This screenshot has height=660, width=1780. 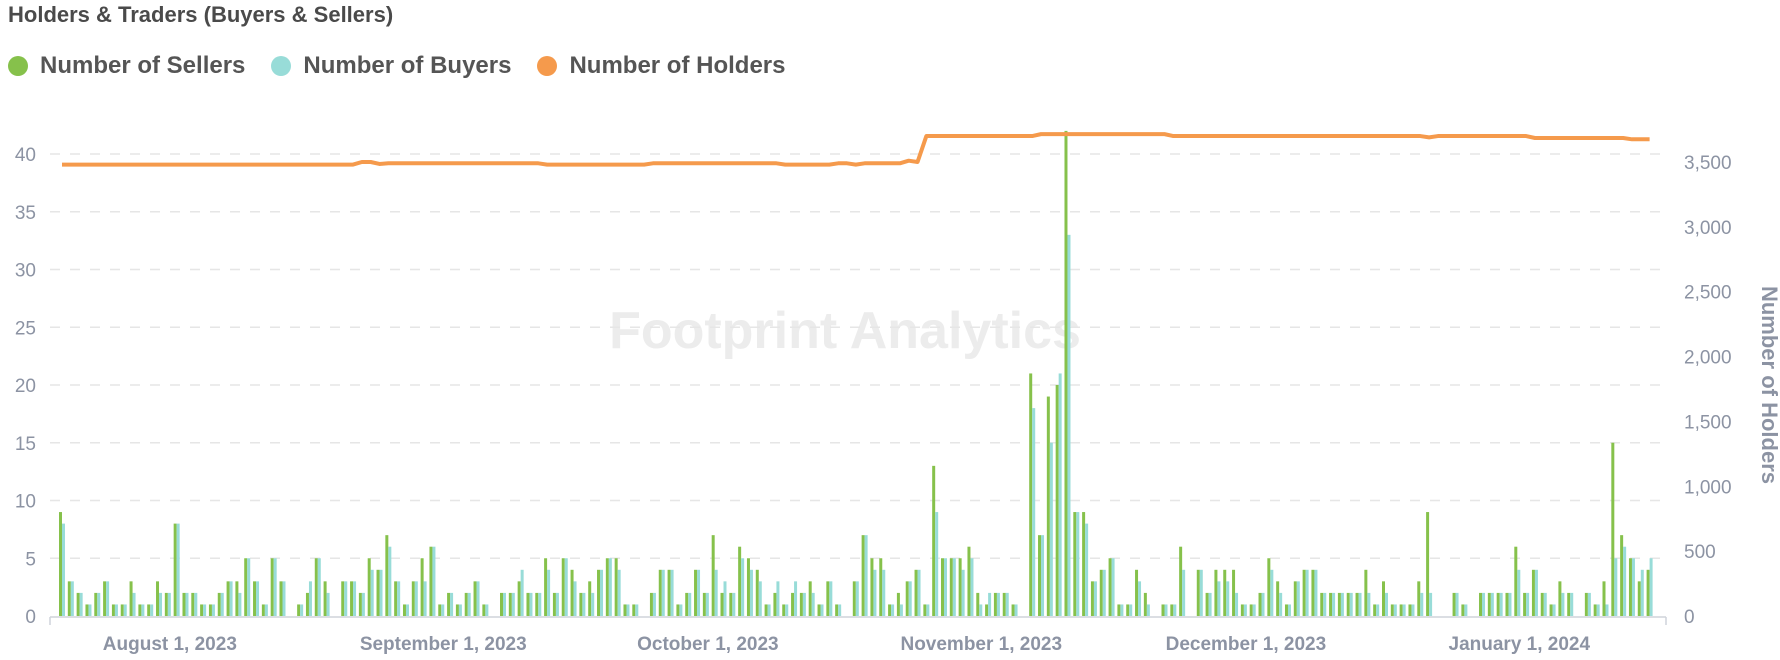 What do you see at coordinates (391, 66) in the screenshot?
I see `legend-item-buyers: Number of Buyers` at bounding box center [391, 66].